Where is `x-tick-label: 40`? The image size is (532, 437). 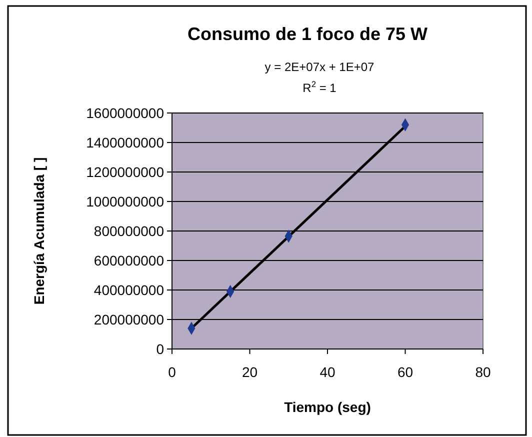 x-tick-label: 40 is located at coordinates (328, 372).